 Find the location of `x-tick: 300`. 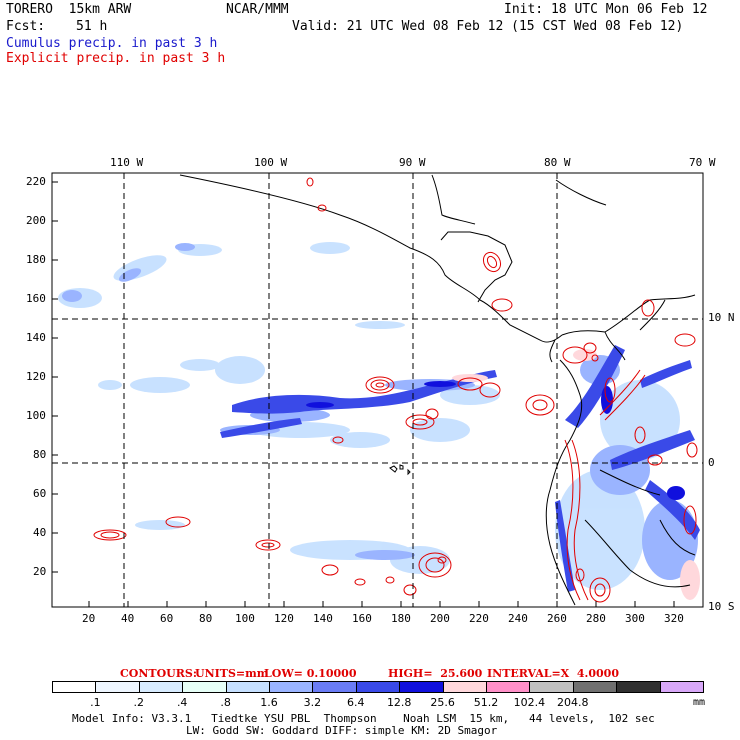

x-tick: 300 is located at coordinates (635, 618).